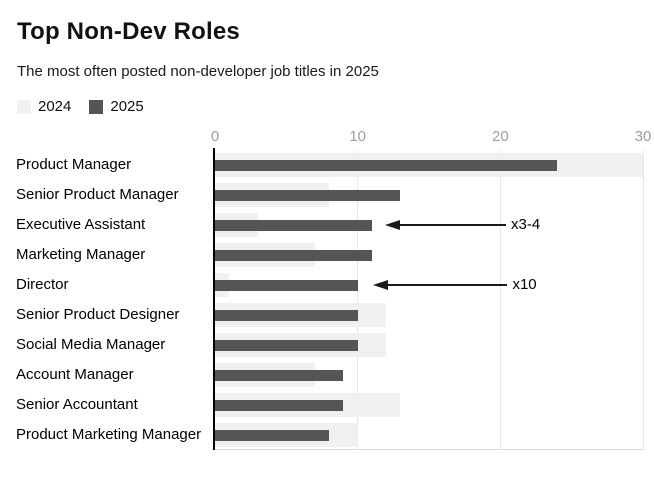  Describe the element at coordinates (81, 224) in the screenshot. I see `category-label-2: Executive Assistant` at that location.